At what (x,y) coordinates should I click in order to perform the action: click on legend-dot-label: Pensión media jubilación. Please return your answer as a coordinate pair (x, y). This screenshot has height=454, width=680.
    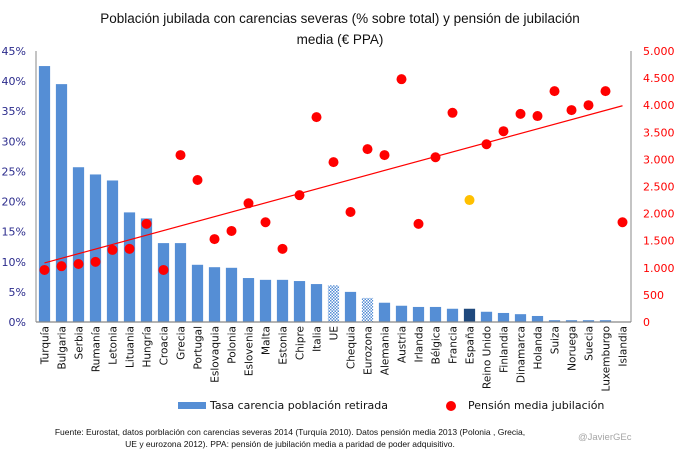
    Looking at the image, I should click on (536, 405).